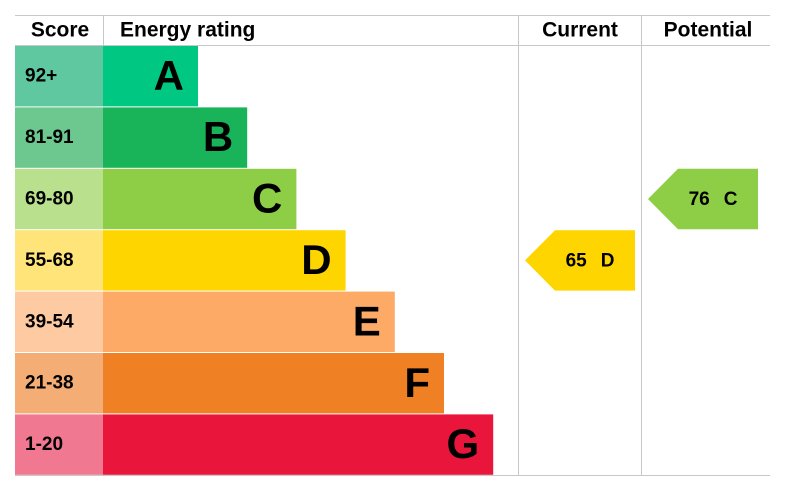  What do you see at coordinates (463, 443) in the screenshot?
I see `rating-letter: G` at bounding box center [463, 443].